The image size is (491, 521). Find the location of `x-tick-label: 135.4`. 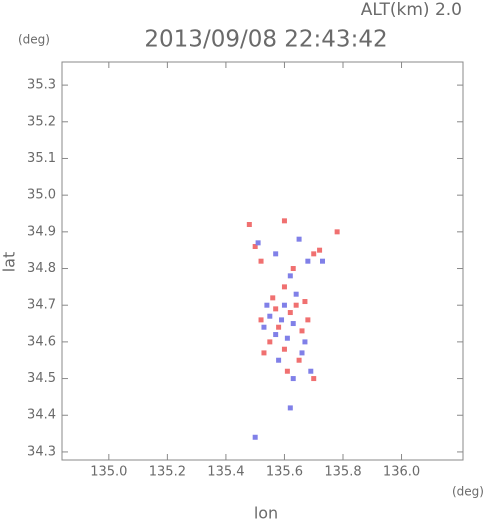

x-tick-label: 135.4 is located at coordinates (225, 472).